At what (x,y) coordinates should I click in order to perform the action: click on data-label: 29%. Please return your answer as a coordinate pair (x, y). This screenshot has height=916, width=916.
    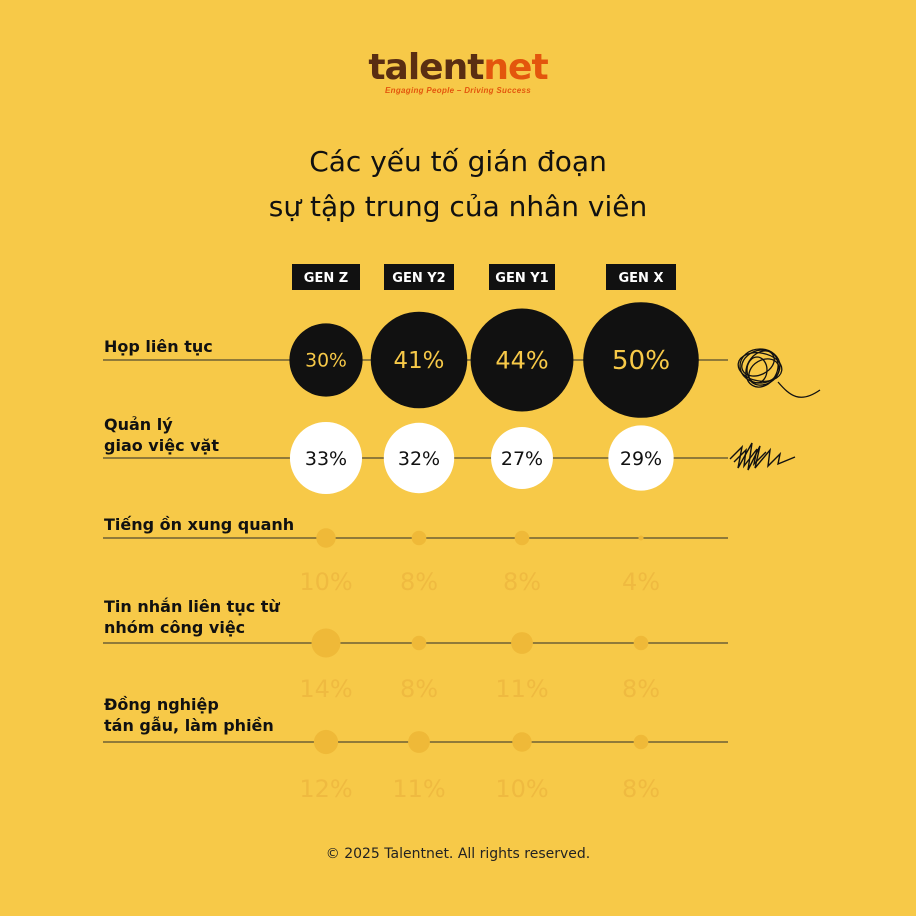
    Looking at the image, I should click on (641, 459).